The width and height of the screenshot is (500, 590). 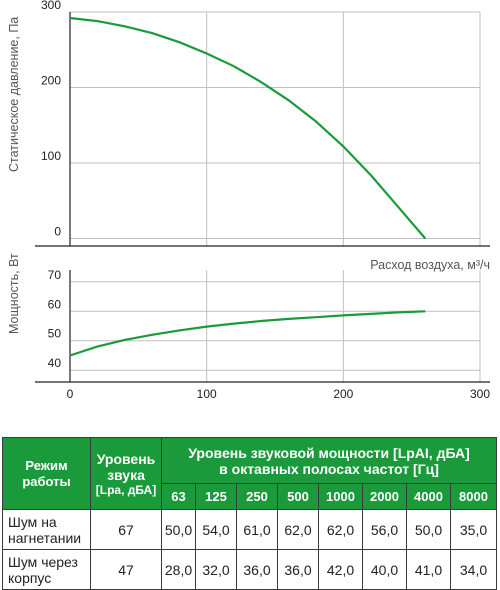 I want to click on header-level-unit: [Lpa, дБА], so click(x=126, y=489).